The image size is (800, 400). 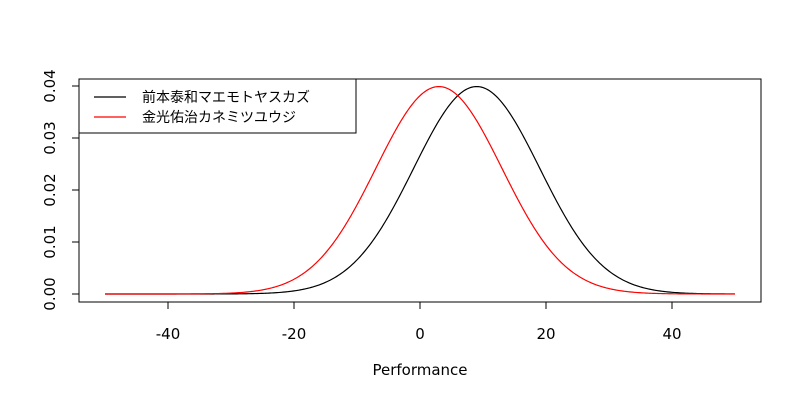 What do you see at coordinates (50, 85) in the screenshot?
I see `y-tick-label: 0.04` at bounding box center [50, 85].